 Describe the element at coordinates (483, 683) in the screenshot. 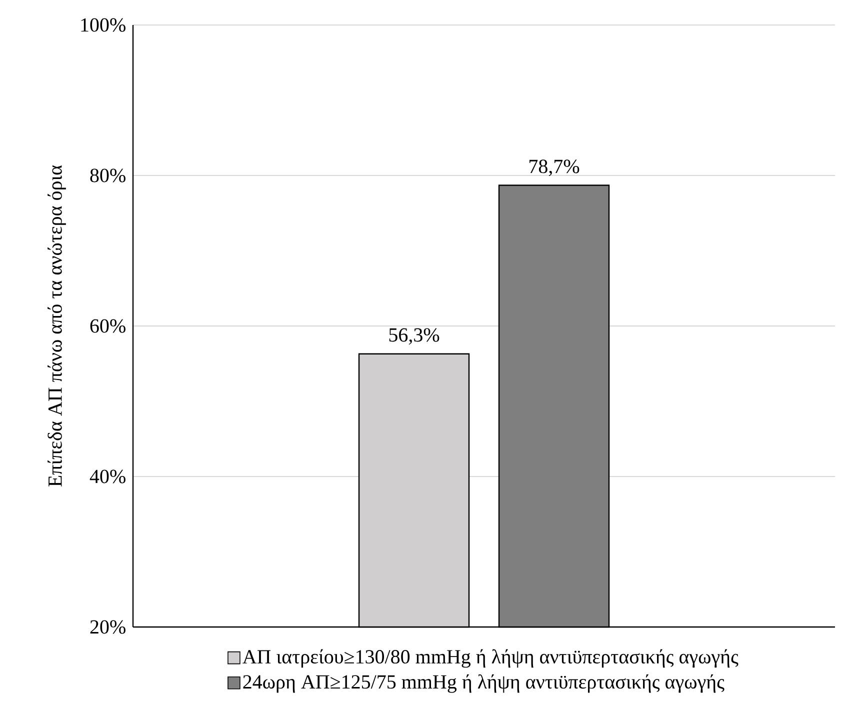

I see `legend-label: 24ωρη ΑΠ≥125/75 mmHg ή λήψη αντιϋπερτασικής αγωγής` at that location.